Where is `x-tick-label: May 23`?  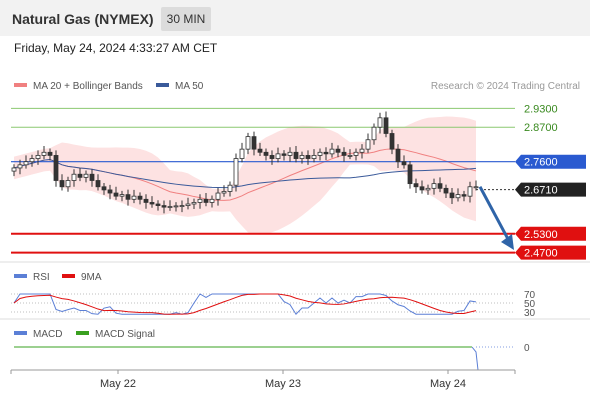 x-tick-label: May 23 is located at coordinates (283, 384).